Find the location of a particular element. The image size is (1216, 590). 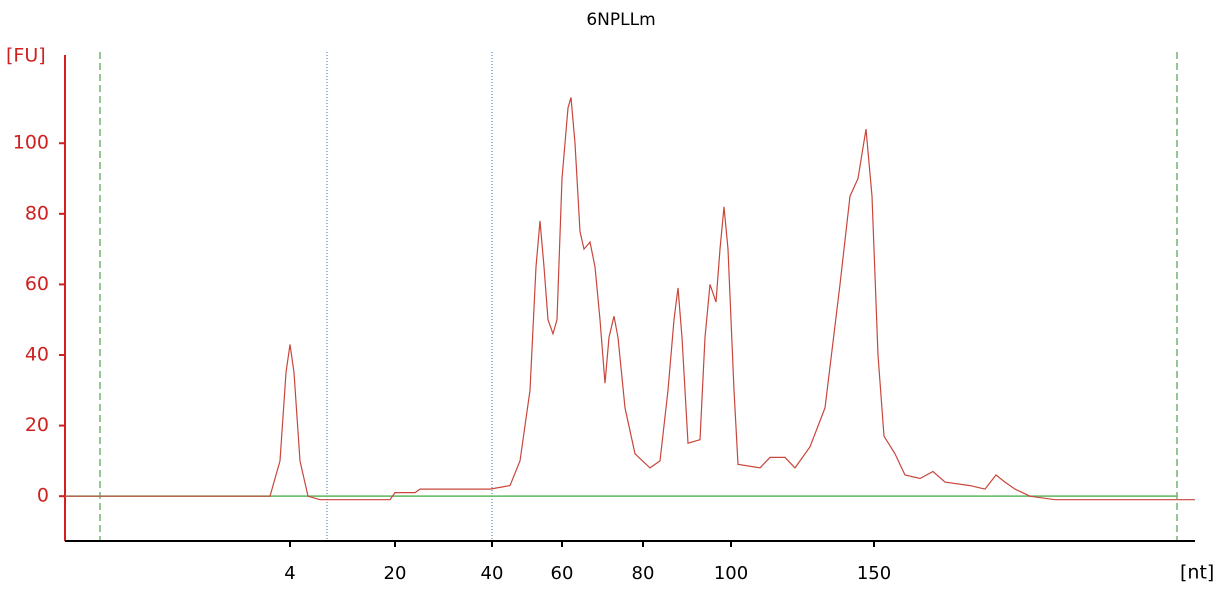

y-tick-label: 40 is located at coordinates (37, 355).